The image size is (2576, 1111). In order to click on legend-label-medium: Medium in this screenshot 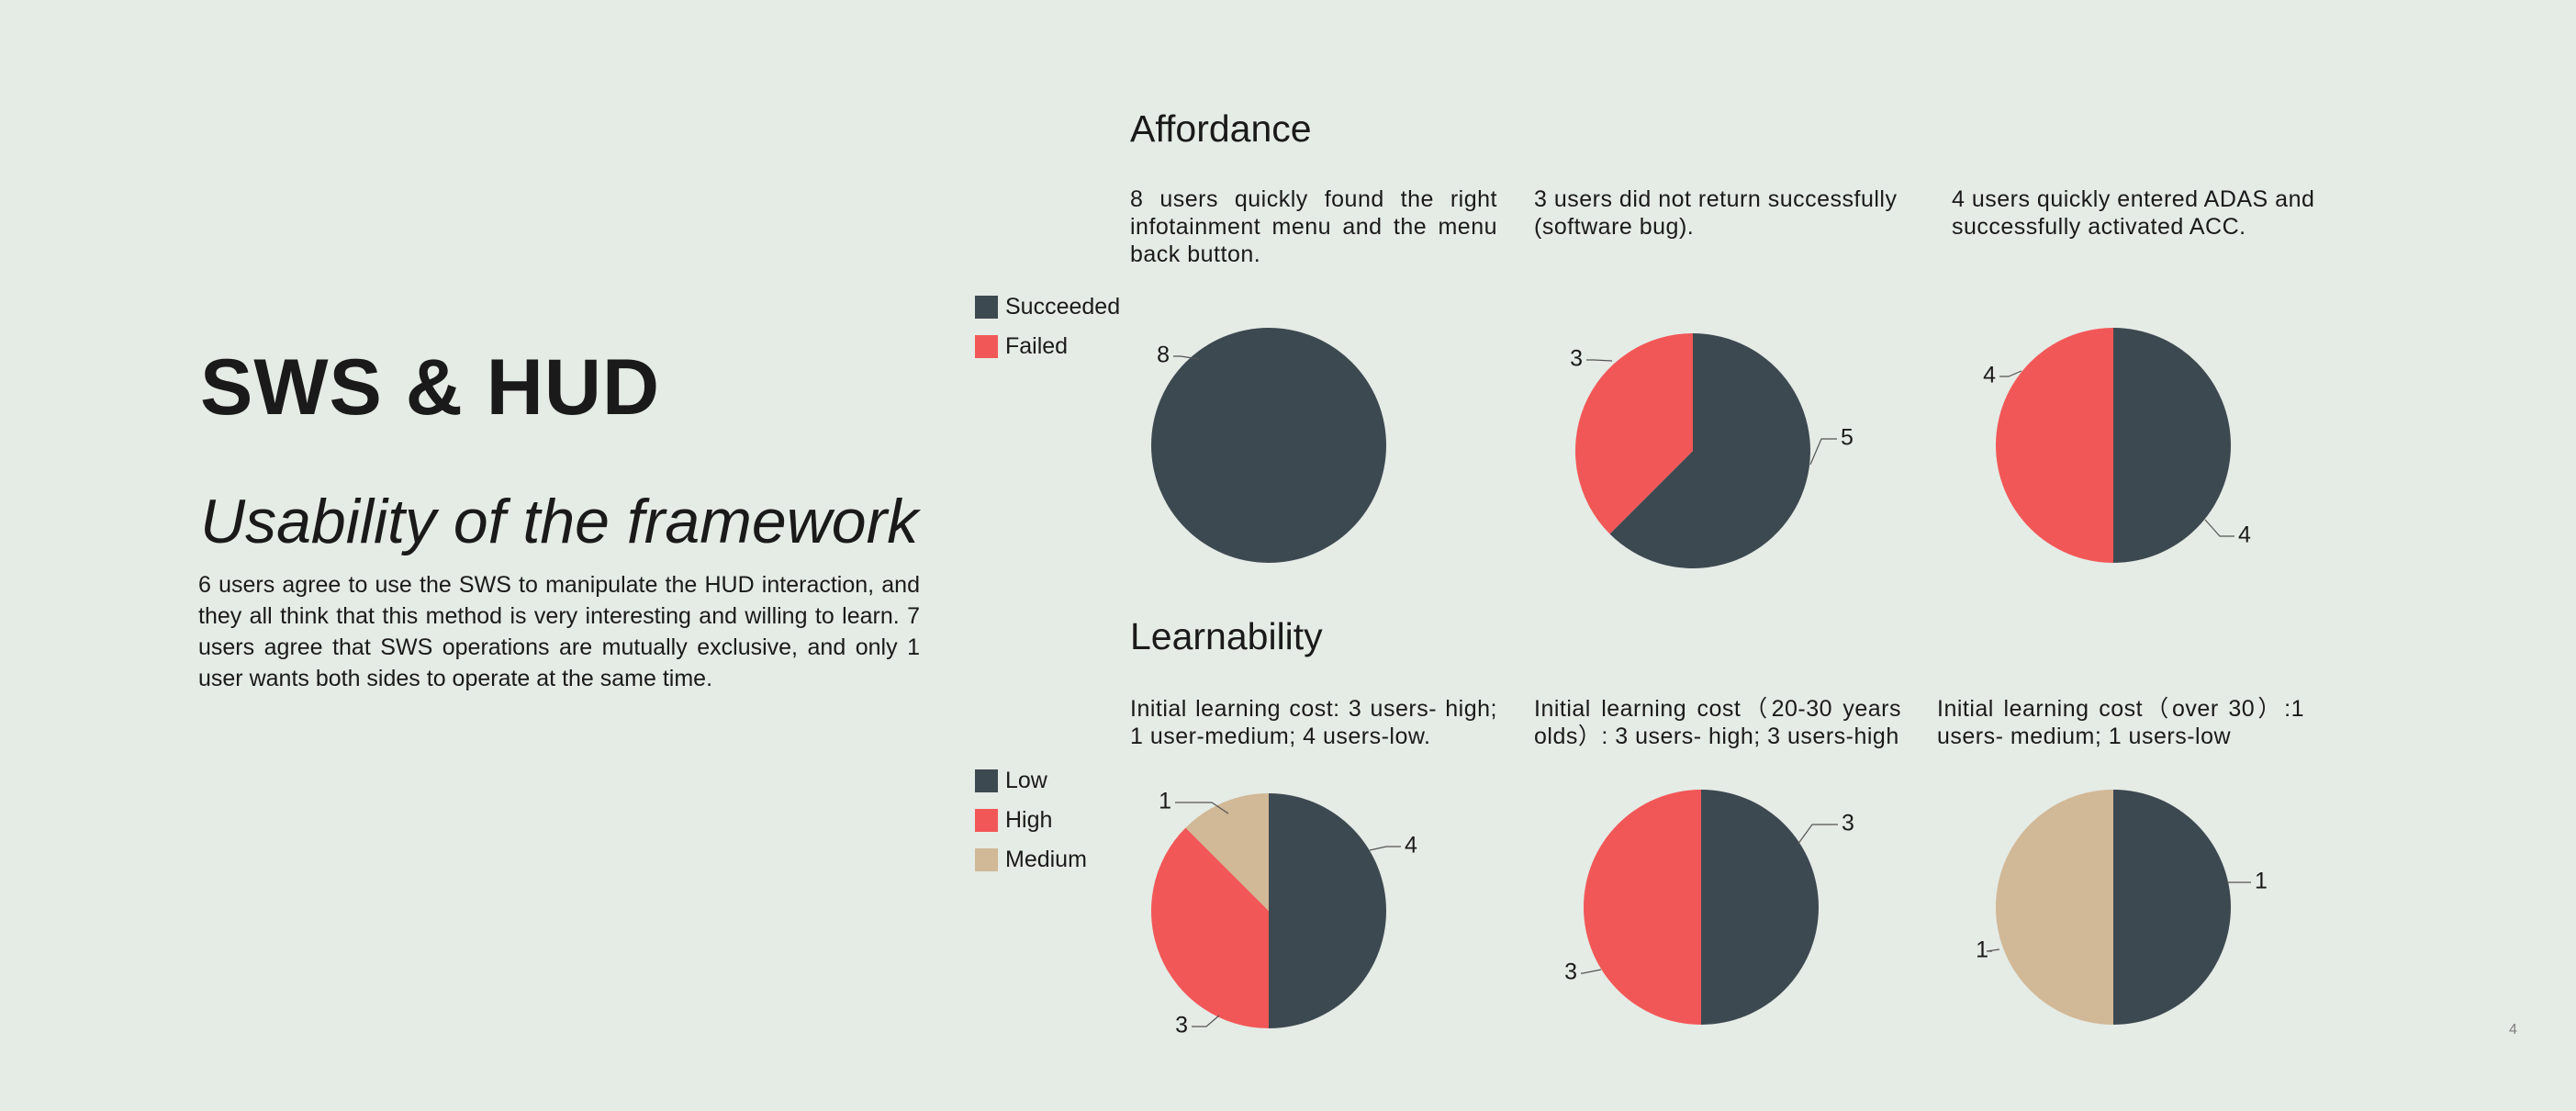, I will do `click(1046, 860)`.